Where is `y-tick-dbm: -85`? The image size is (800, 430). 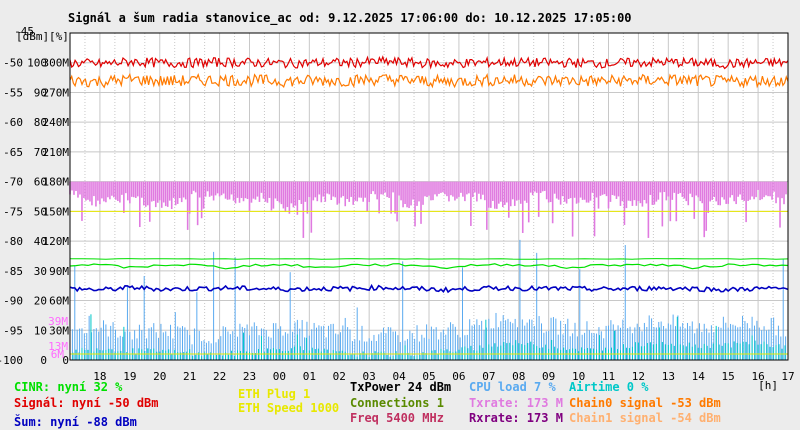
y-tick-dbm: -85 is located at coordinates (13, 271).